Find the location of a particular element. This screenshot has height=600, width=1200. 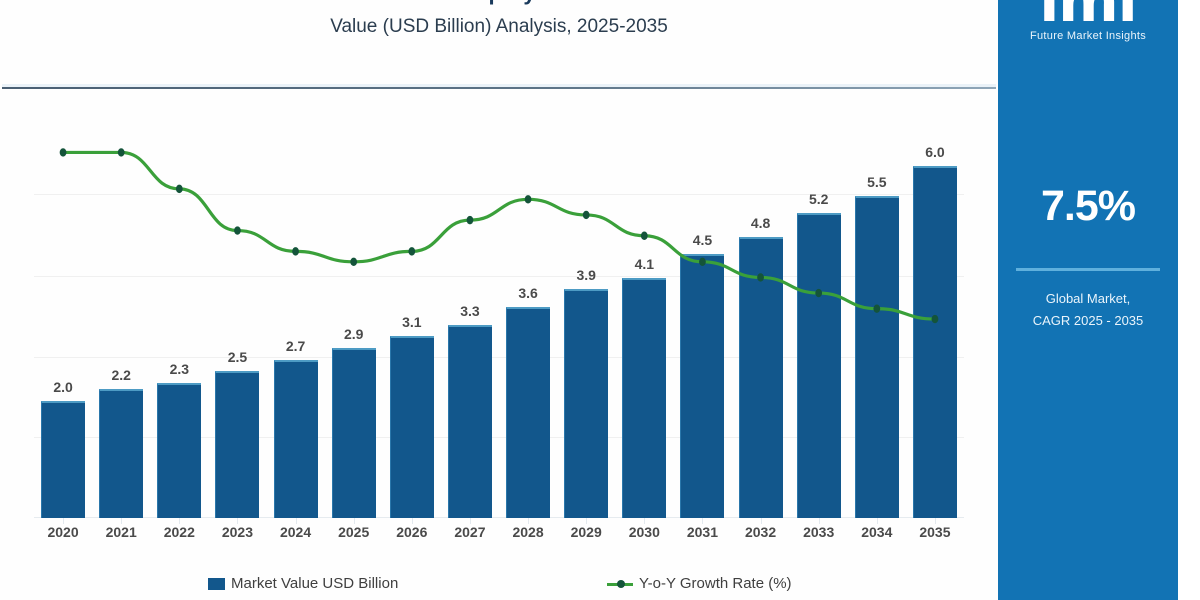

x-axis-tick-label: 2021 is located at coordinates (121, 532).